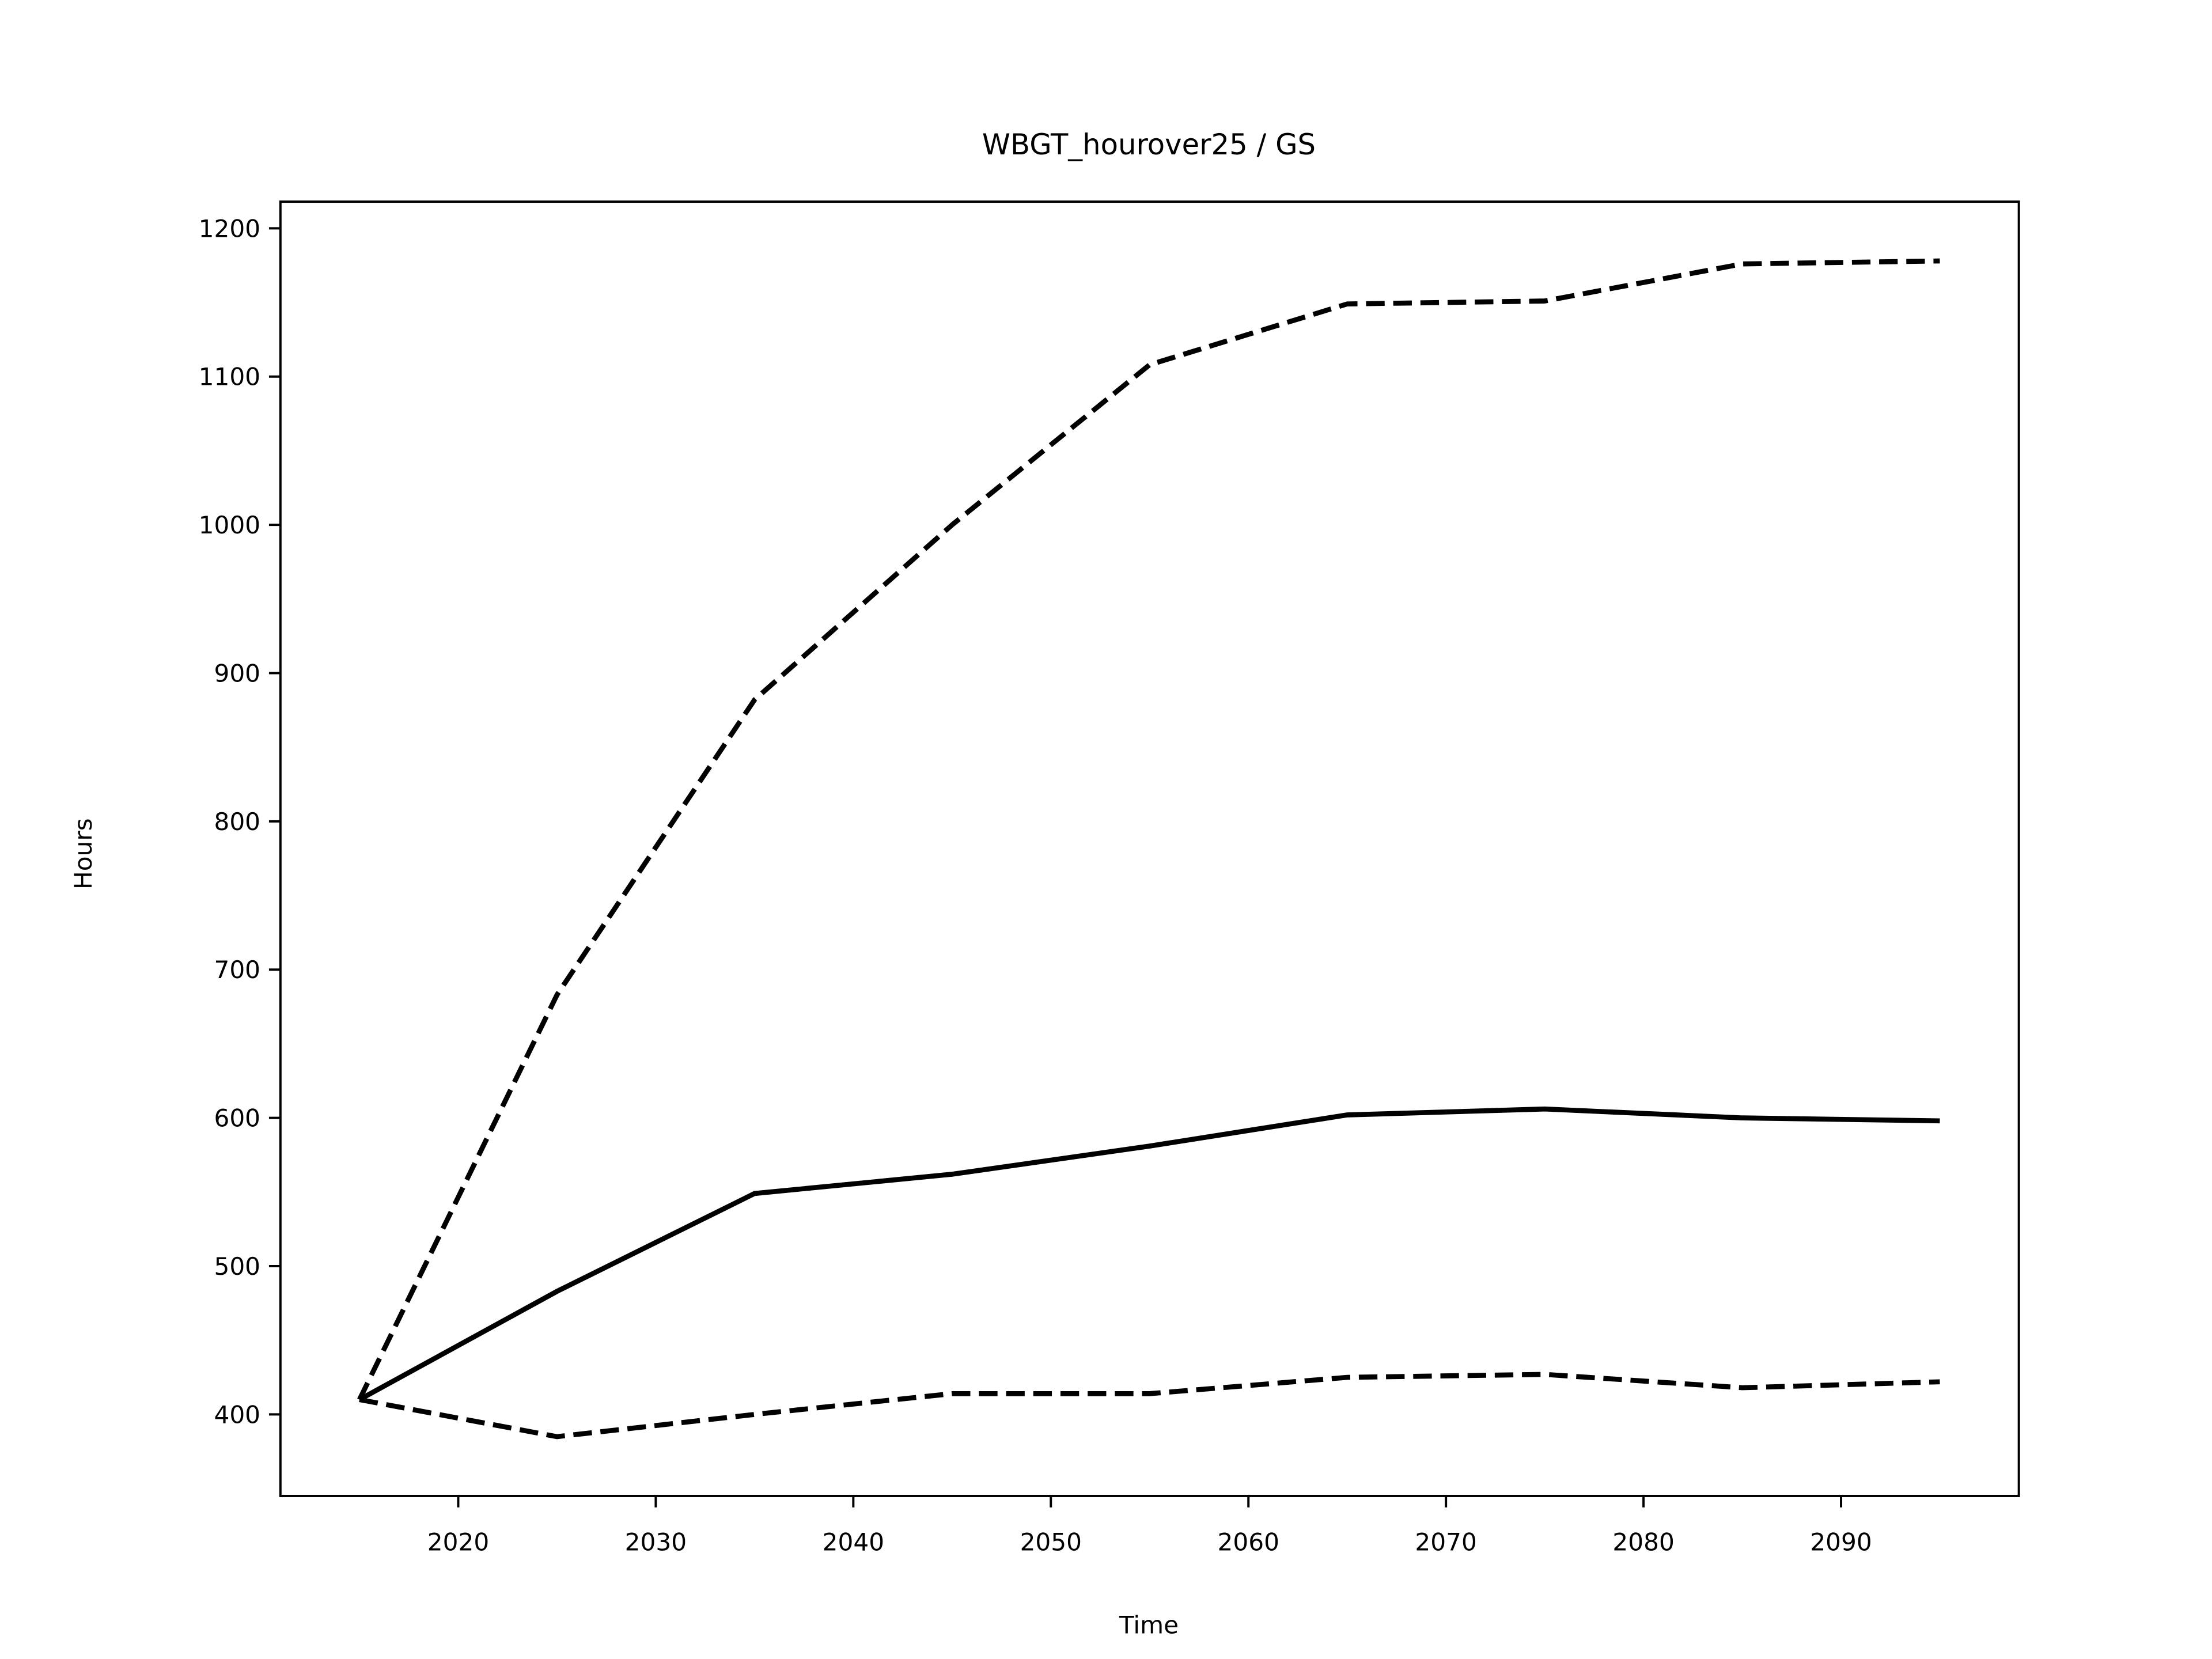 The height and width of the screenshot is (1659, 2212). What do you see at coordinates (1643, 1542) in the screenshot?
I see `x-tick-label: 2080` at bounding box center [1643, 1542].